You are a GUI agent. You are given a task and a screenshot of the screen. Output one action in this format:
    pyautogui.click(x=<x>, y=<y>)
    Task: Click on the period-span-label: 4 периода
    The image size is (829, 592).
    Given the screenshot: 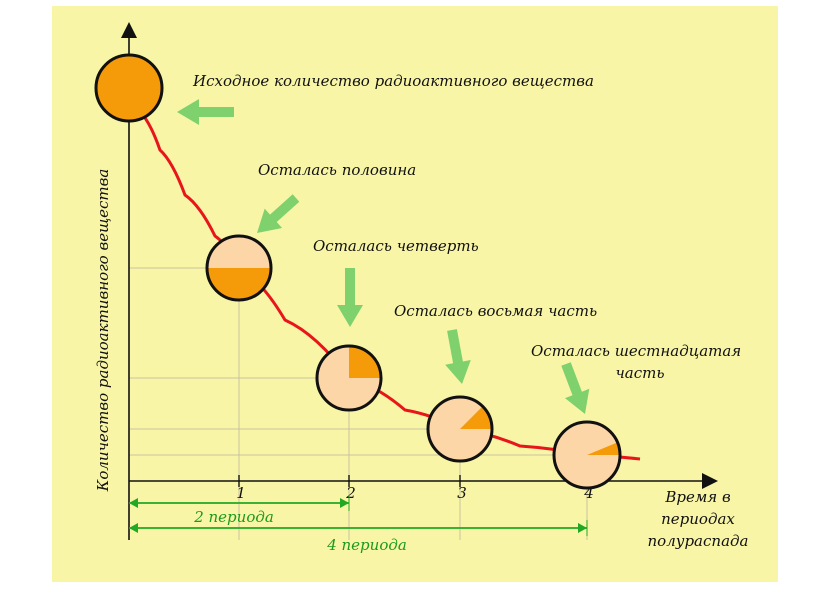 What is the action you would take?
    pyautogui.click(x=366, y=545)
    